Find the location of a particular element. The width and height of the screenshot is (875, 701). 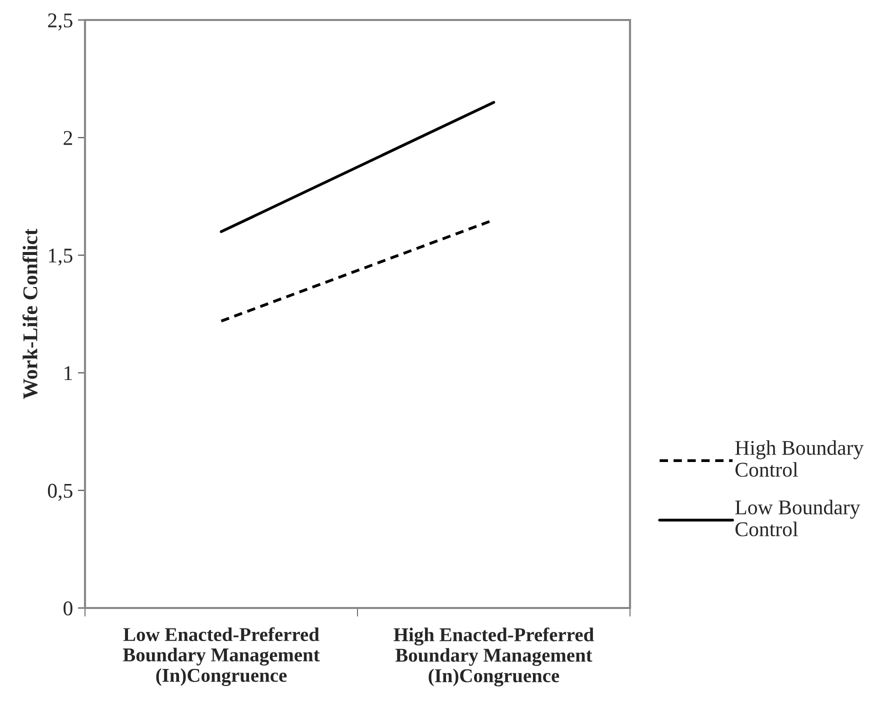

x-tick-label: Low Enacted-Preferred Boundary Management (In)Congruence is located at coordinates (221, 656).